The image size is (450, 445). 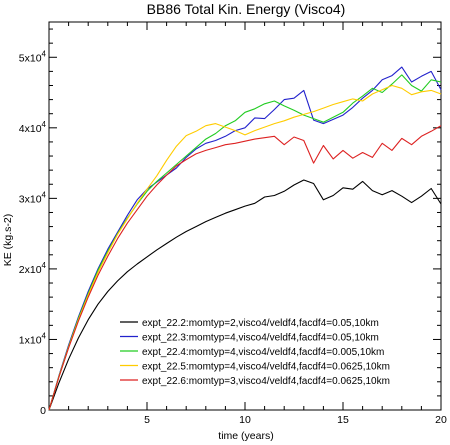 I want to click on y-tick-label: 2x10⁴, so click(x=33, y=268).